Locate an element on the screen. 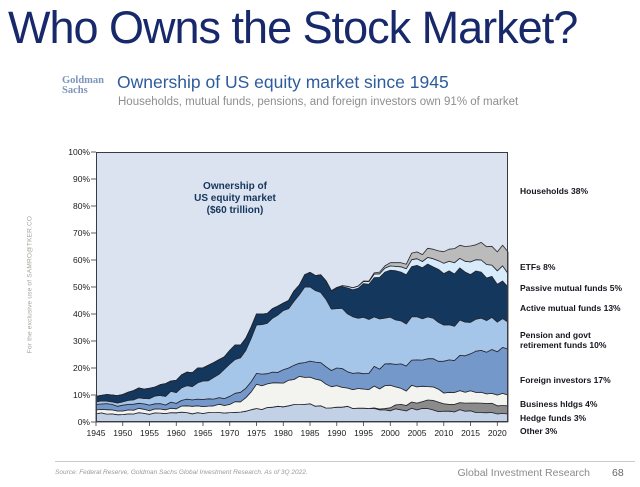  x-axis-tick-label: 2020 is located at coordinates (497, 433).